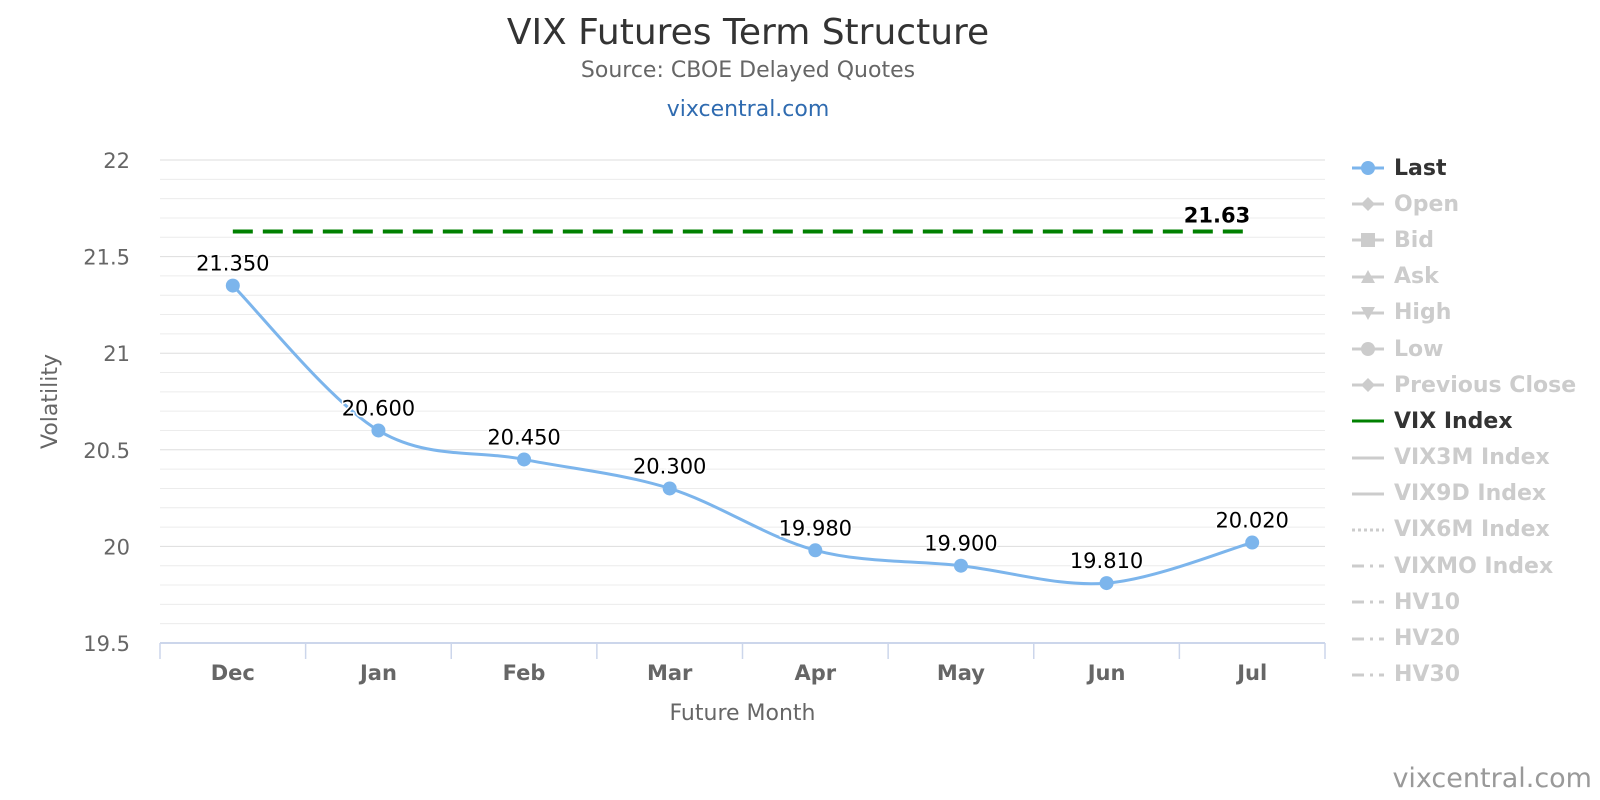  What do you see at coordinates (50, 401) in the screenshot?
I see `y-axis-title: Volatility` at bounding box center [50, 401].